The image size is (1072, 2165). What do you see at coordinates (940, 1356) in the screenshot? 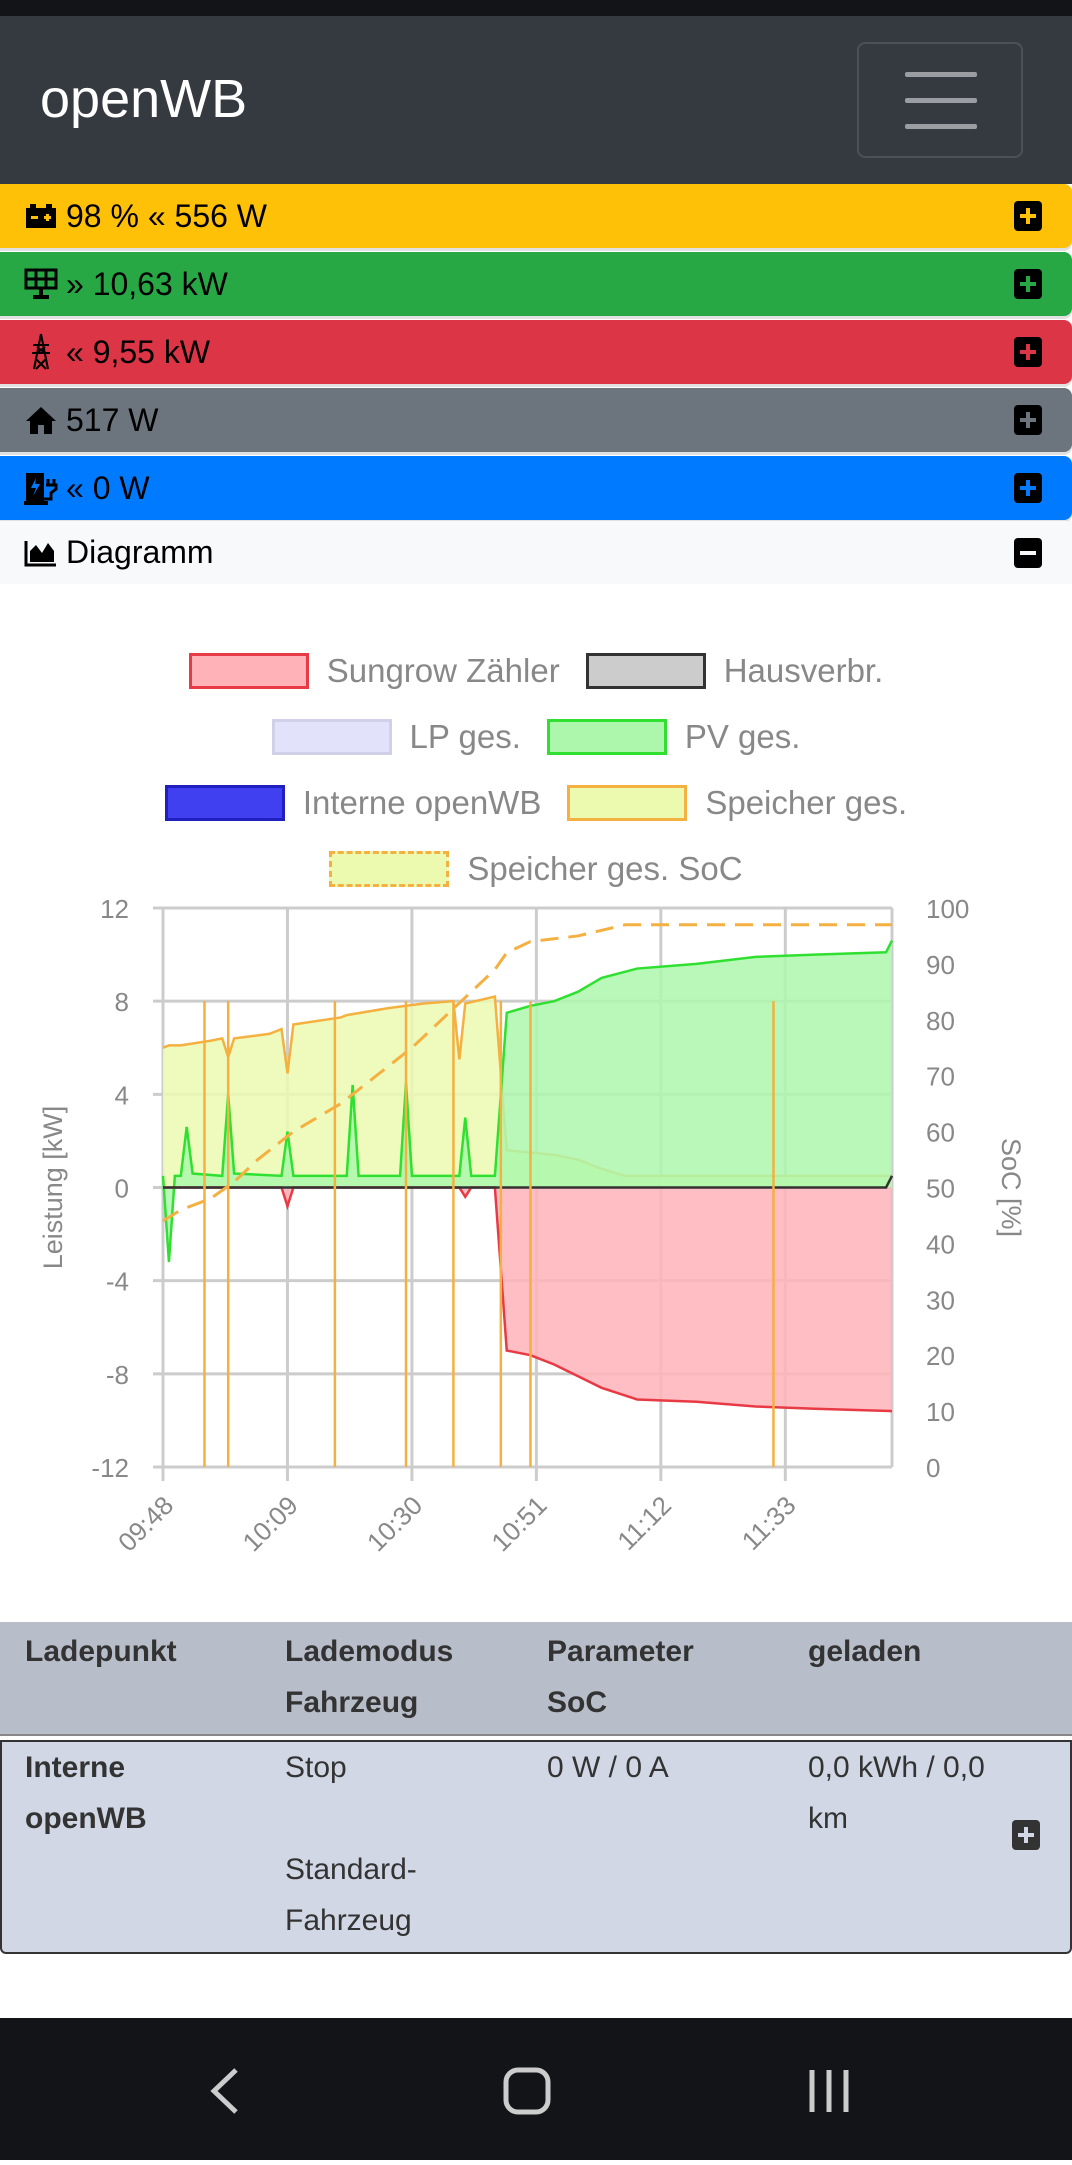
I see `y2-tick-label: 20` at bounding box center [940, 1356].